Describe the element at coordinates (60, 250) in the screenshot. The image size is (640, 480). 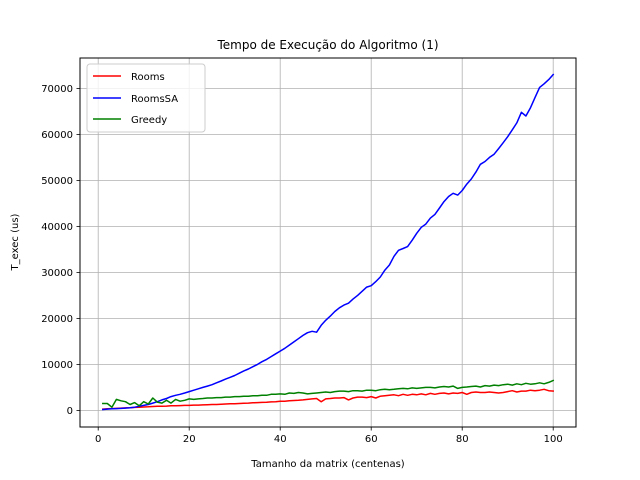
I see `y-axis-ticks: 0 10000 20000 30000 40000 50000 60000 70000` at that location.